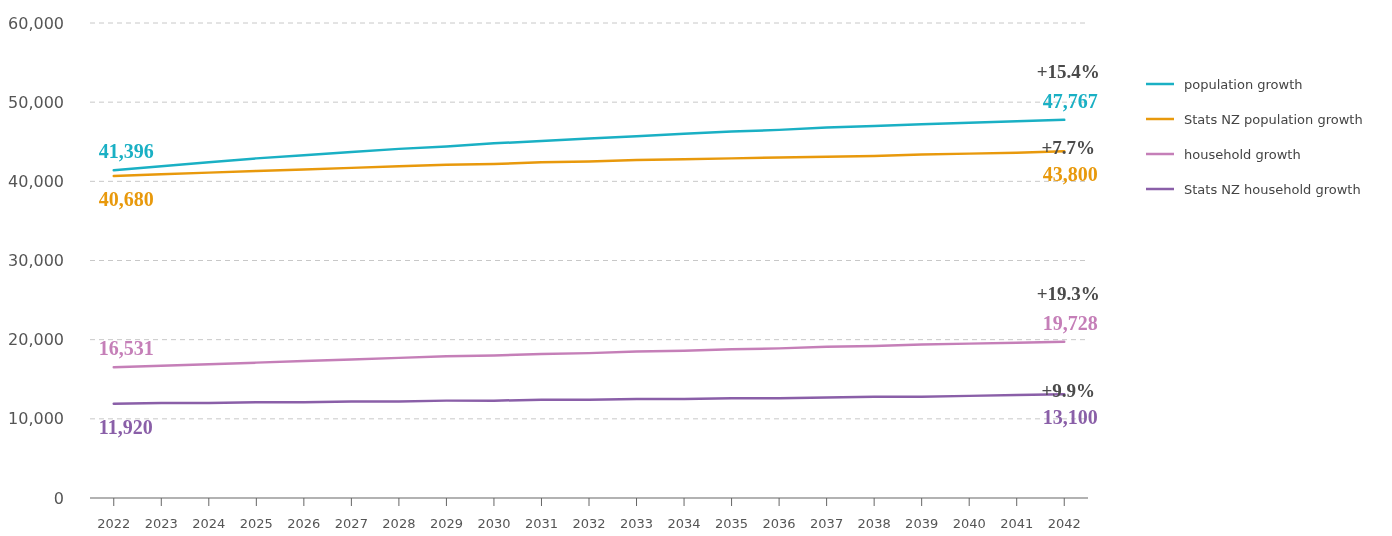 Image resolution: width=1392 pixels, height=536 pixels. I want to click on y-tick-label: 60,000, so click(36, 23).